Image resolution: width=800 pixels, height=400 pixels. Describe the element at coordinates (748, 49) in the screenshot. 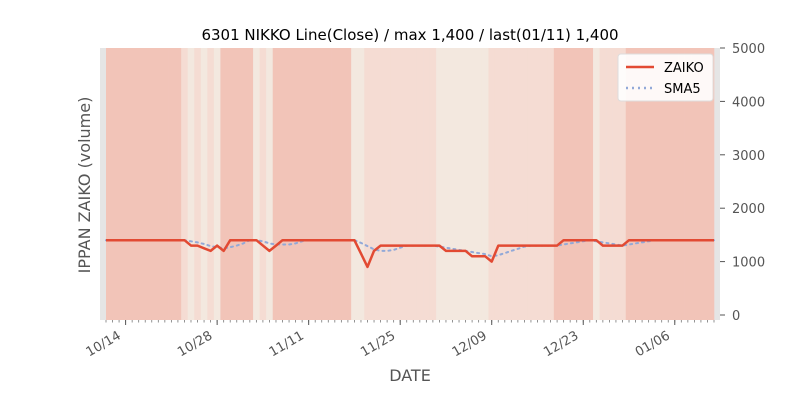

I see `y-tick-label: 5000` at that location.